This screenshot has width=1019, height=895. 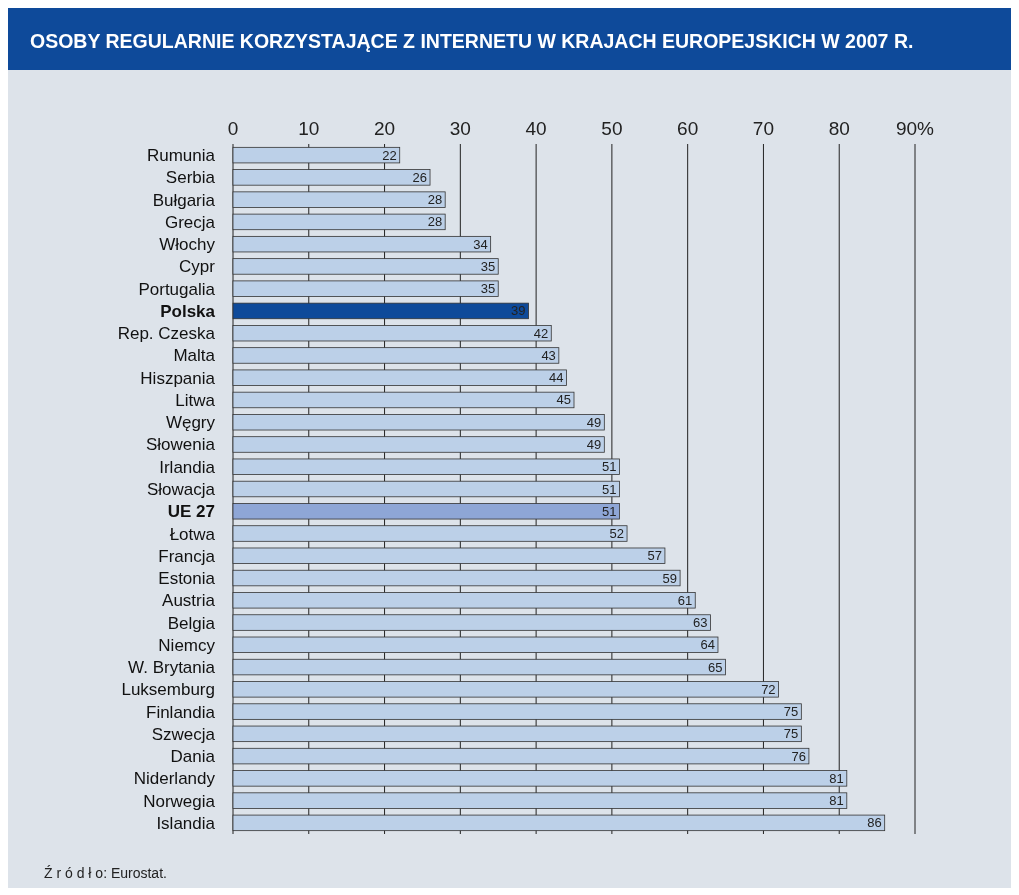 I want to click on y-tick-label: Islandia, so click(x=186, y=823).